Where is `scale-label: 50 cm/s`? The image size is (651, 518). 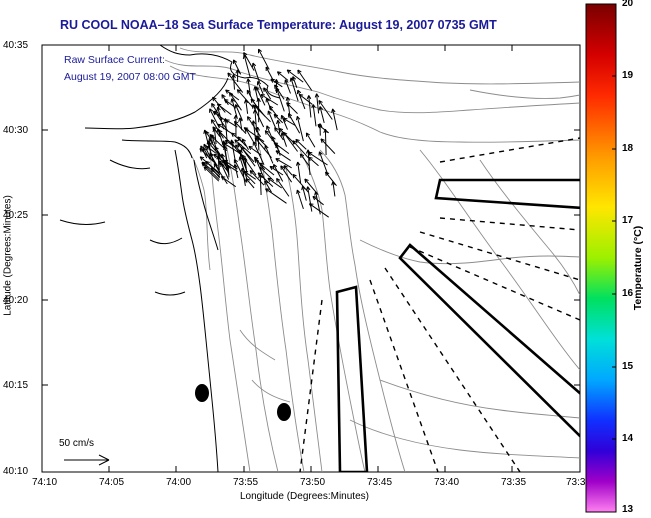
scale-label: 50 cm/s is located at coordinates (77, 443).